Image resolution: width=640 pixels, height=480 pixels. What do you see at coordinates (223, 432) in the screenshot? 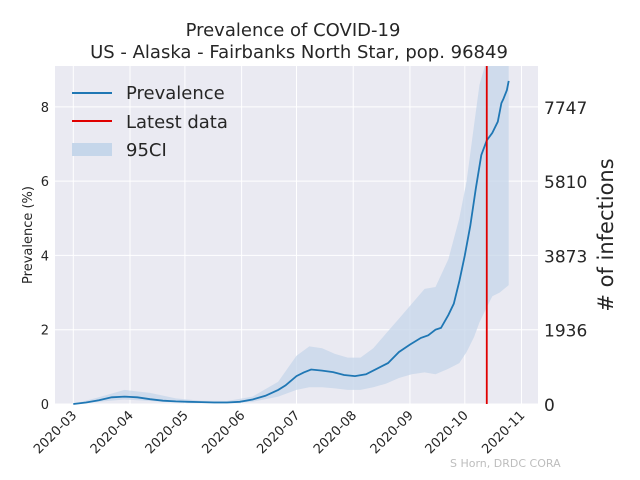
I see `x-tick-label: 2020-06` at bounding box center [223, 432].